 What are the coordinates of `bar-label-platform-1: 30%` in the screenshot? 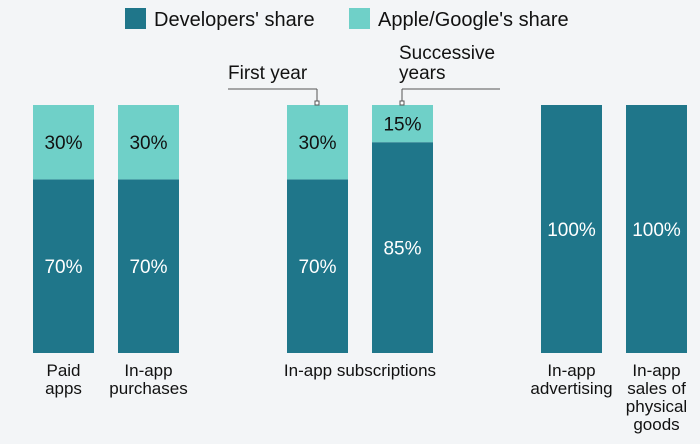 It's located at (148, 143).